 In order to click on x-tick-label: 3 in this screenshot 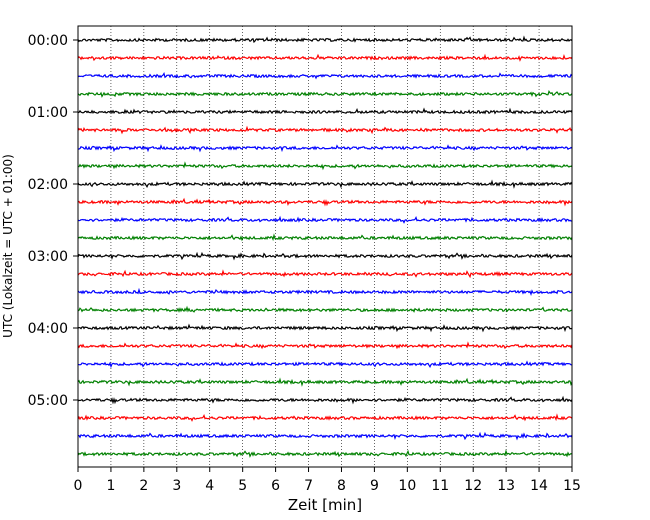, I will do `click(176, 486)`.